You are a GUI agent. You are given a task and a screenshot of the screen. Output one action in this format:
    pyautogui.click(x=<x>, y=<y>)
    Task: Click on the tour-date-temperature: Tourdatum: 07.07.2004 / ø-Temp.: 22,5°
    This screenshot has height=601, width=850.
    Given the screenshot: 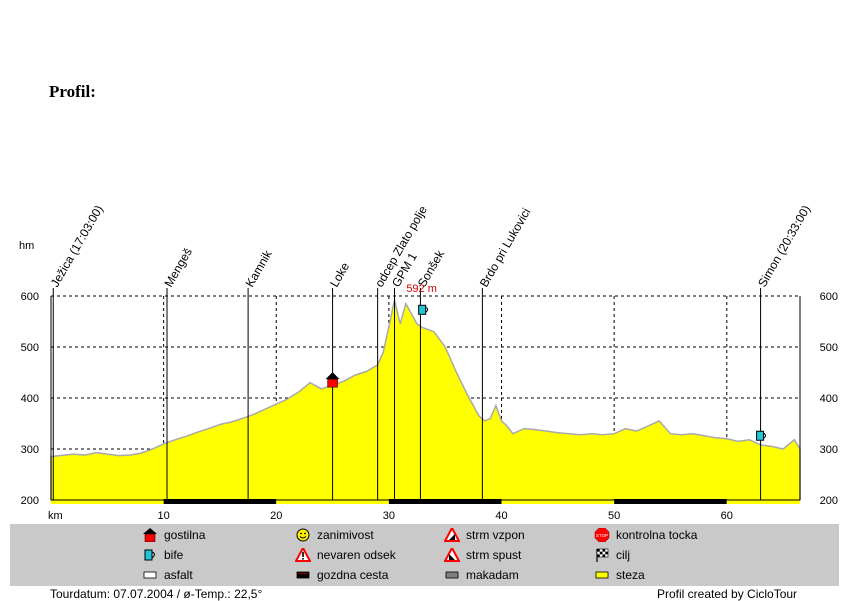 What is the action you would take?
    pyautogui.click(x=156, y=594)
    